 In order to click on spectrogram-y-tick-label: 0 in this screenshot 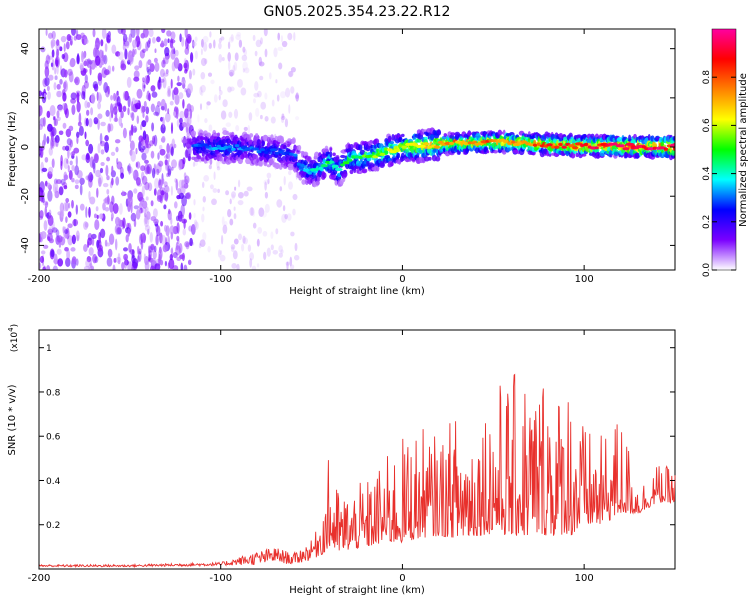, I will do `click(25, 147)`.